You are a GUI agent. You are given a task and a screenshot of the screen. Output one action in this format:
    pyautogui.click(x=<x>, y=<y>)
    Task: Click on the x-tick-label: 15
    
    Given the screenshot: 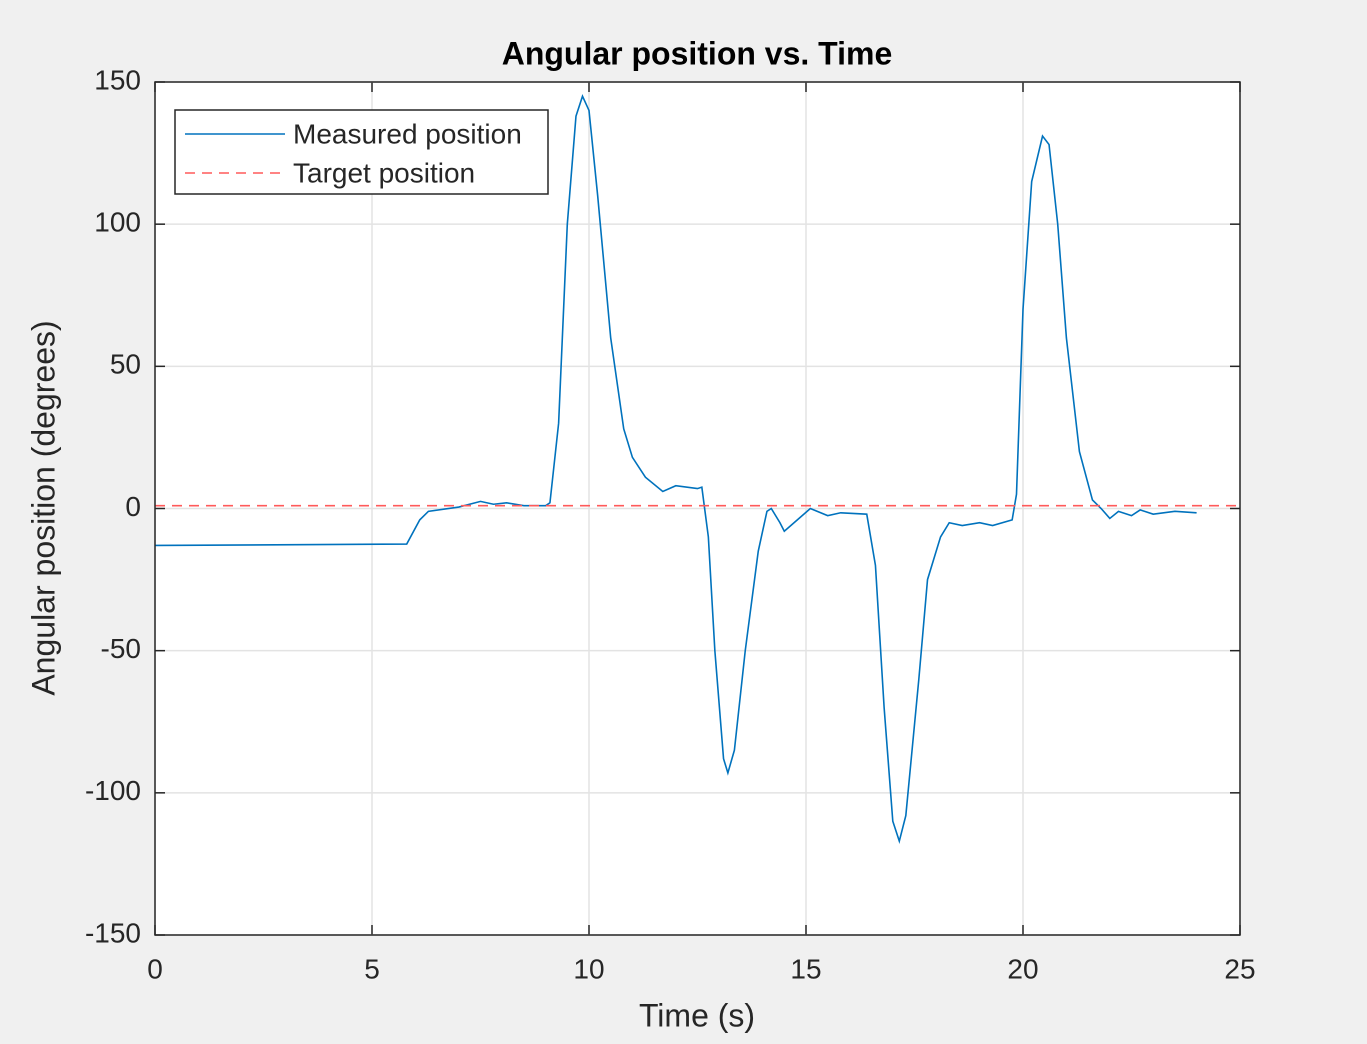 What is the action you would take?
    pyautogui.click(x=805, y=968)
    